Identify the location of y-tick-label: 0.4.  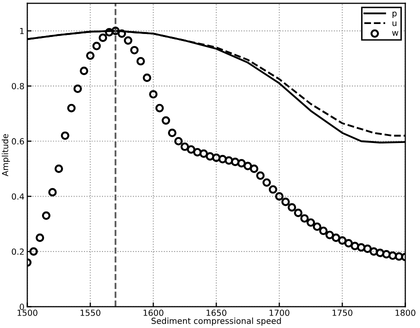
(18, 196).